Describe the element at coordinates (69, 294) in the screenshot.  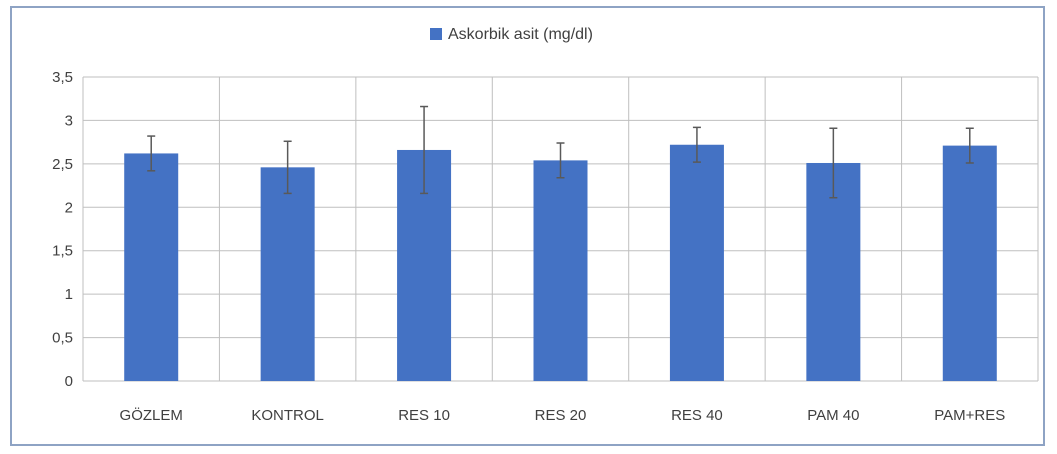
I see `y-tick-label: 1` at that location.